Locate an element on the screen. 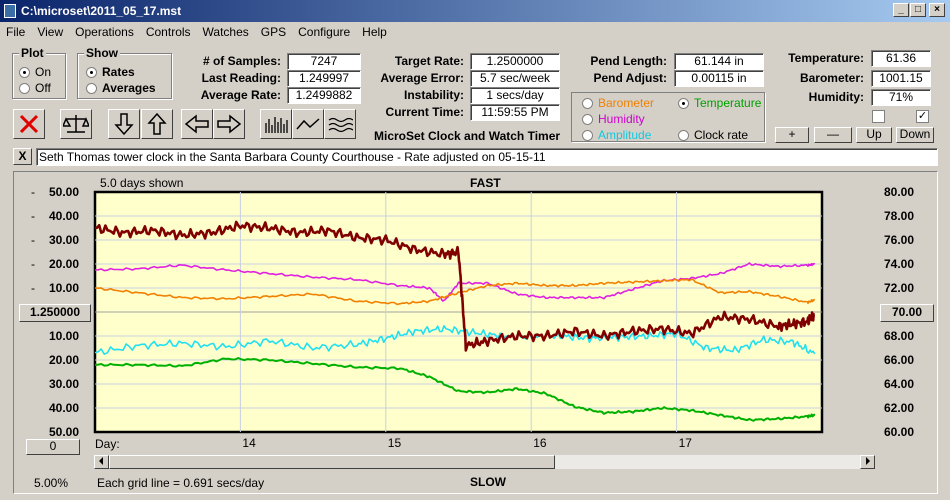  balance-button is located at coordinates (76, 124).